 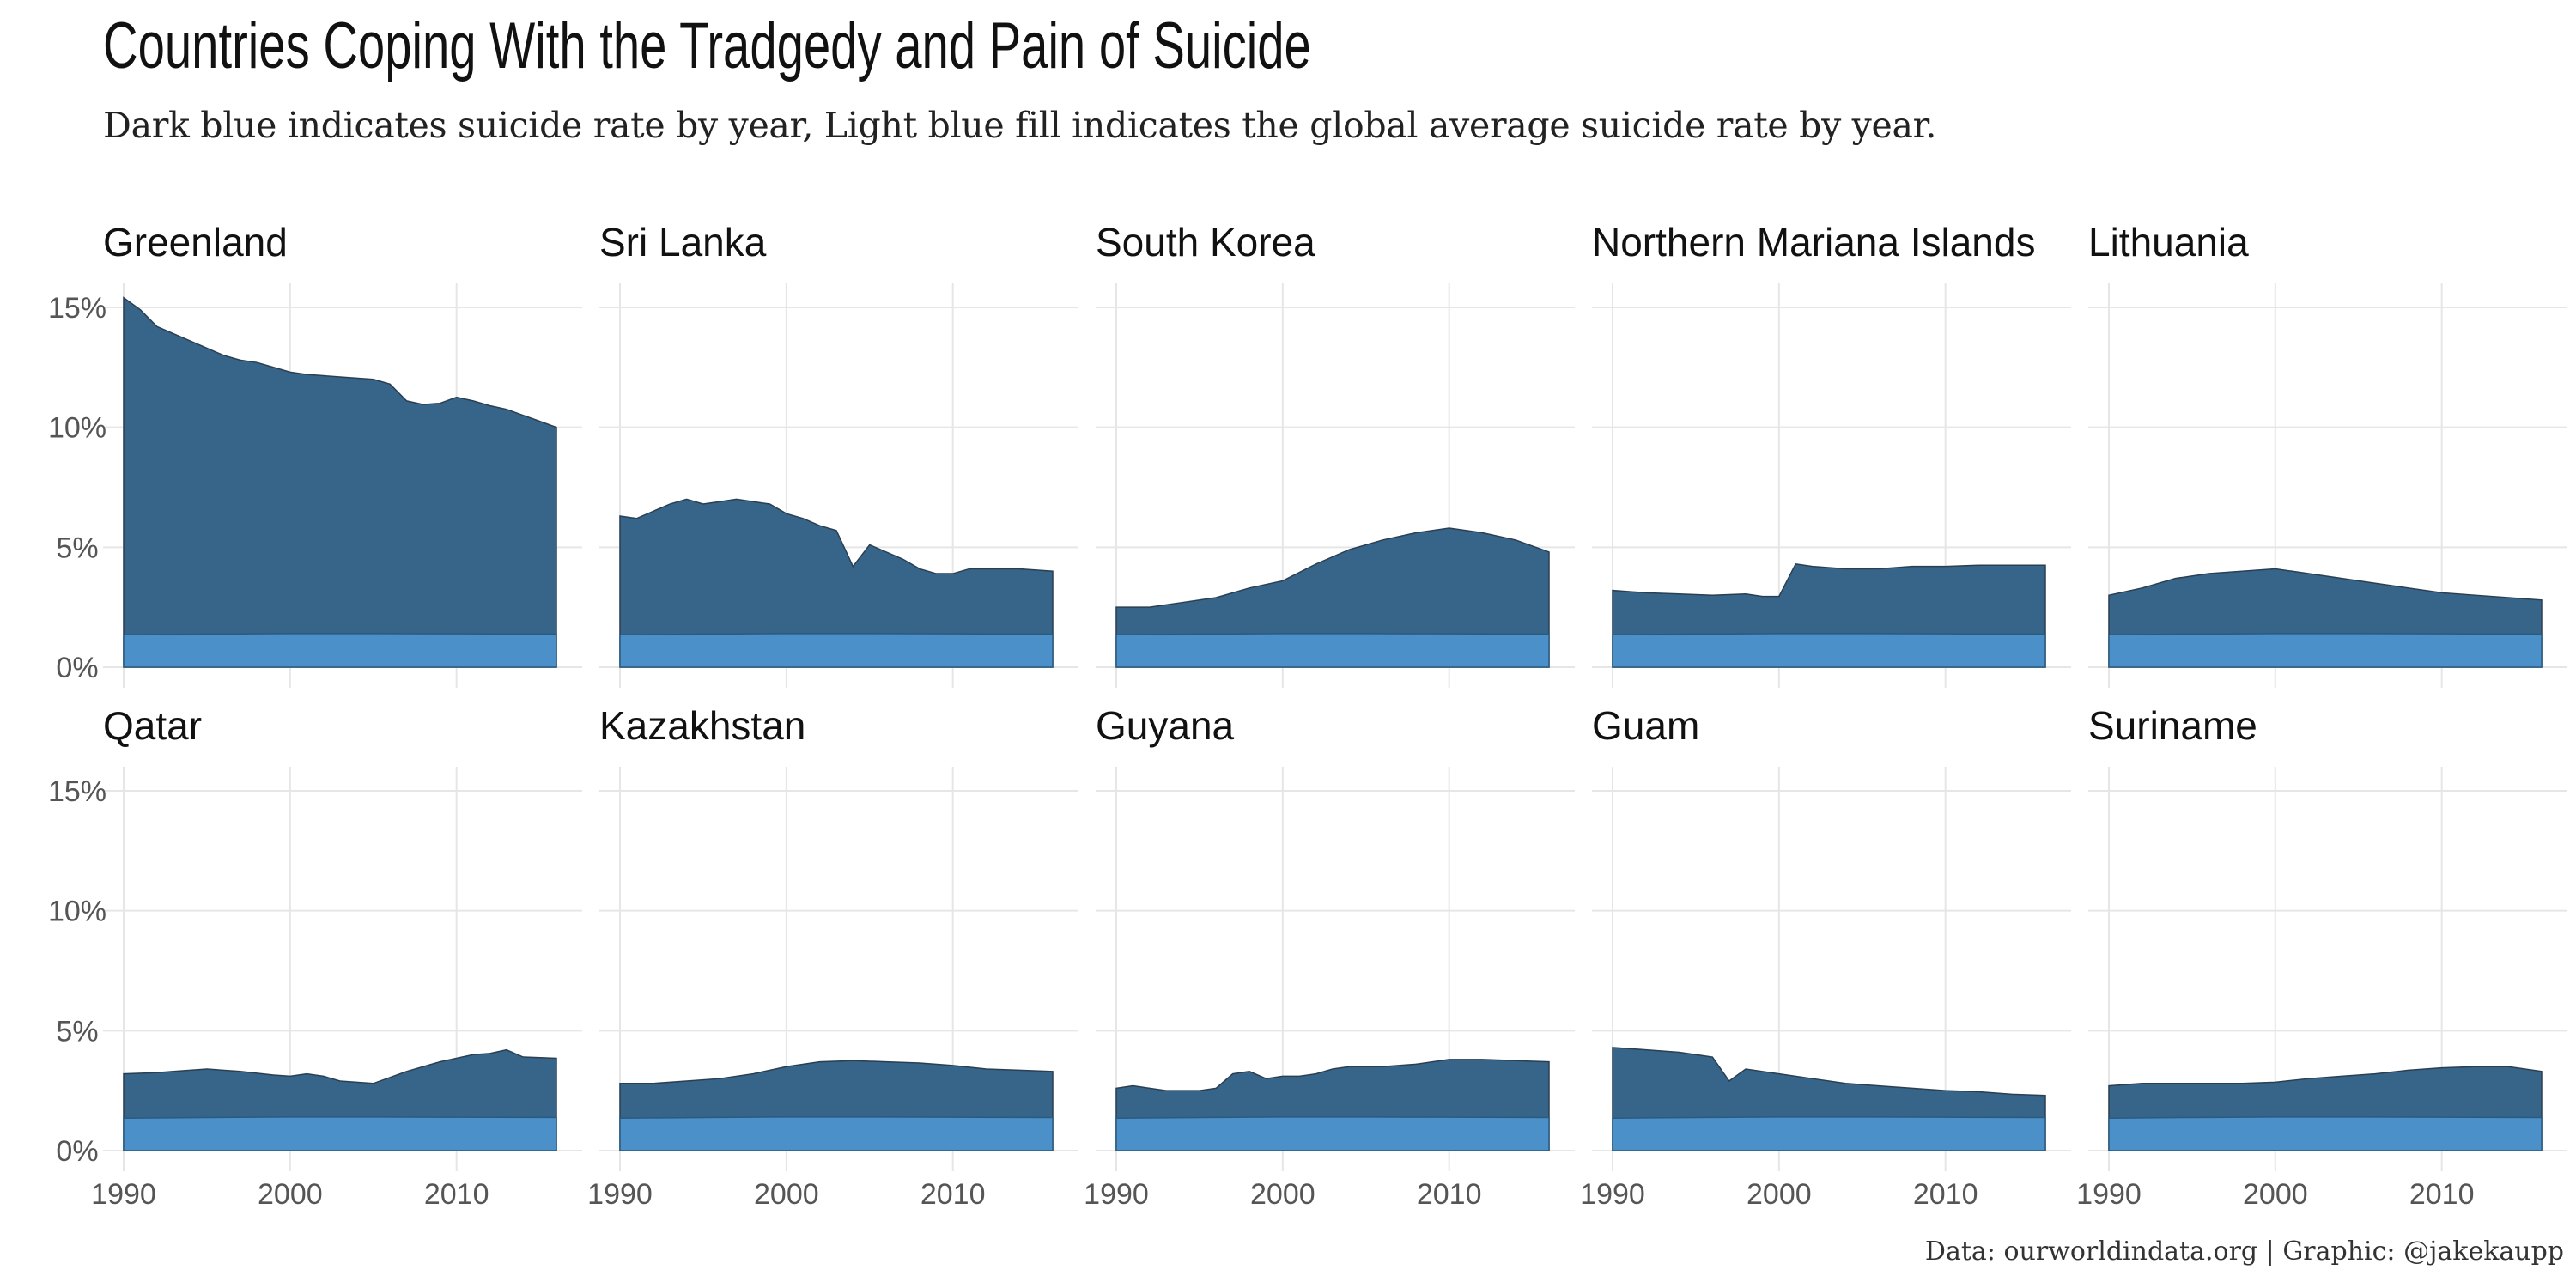 What do you see at coordinates (1335, 454) in the screenshot?
I see `panel-south-korea: South Korea` at bounding box center [1335, 454].